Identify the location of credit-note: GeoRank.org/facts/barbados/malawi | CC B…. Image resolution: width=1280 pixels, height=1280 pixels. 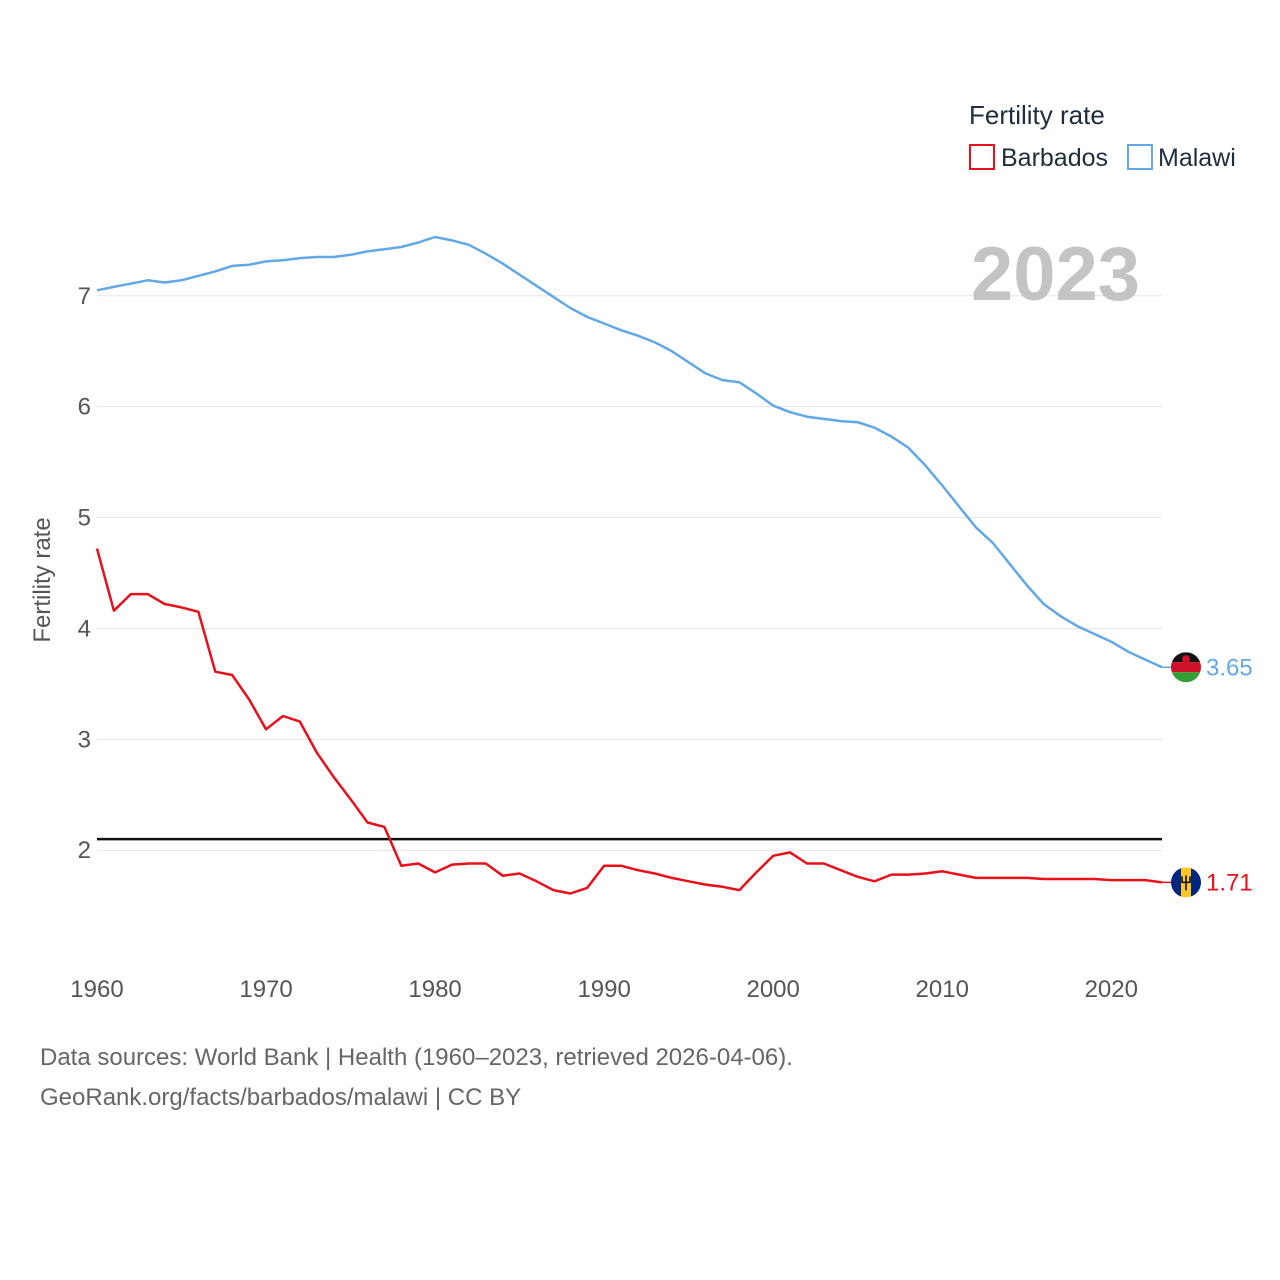
(281, 1097).